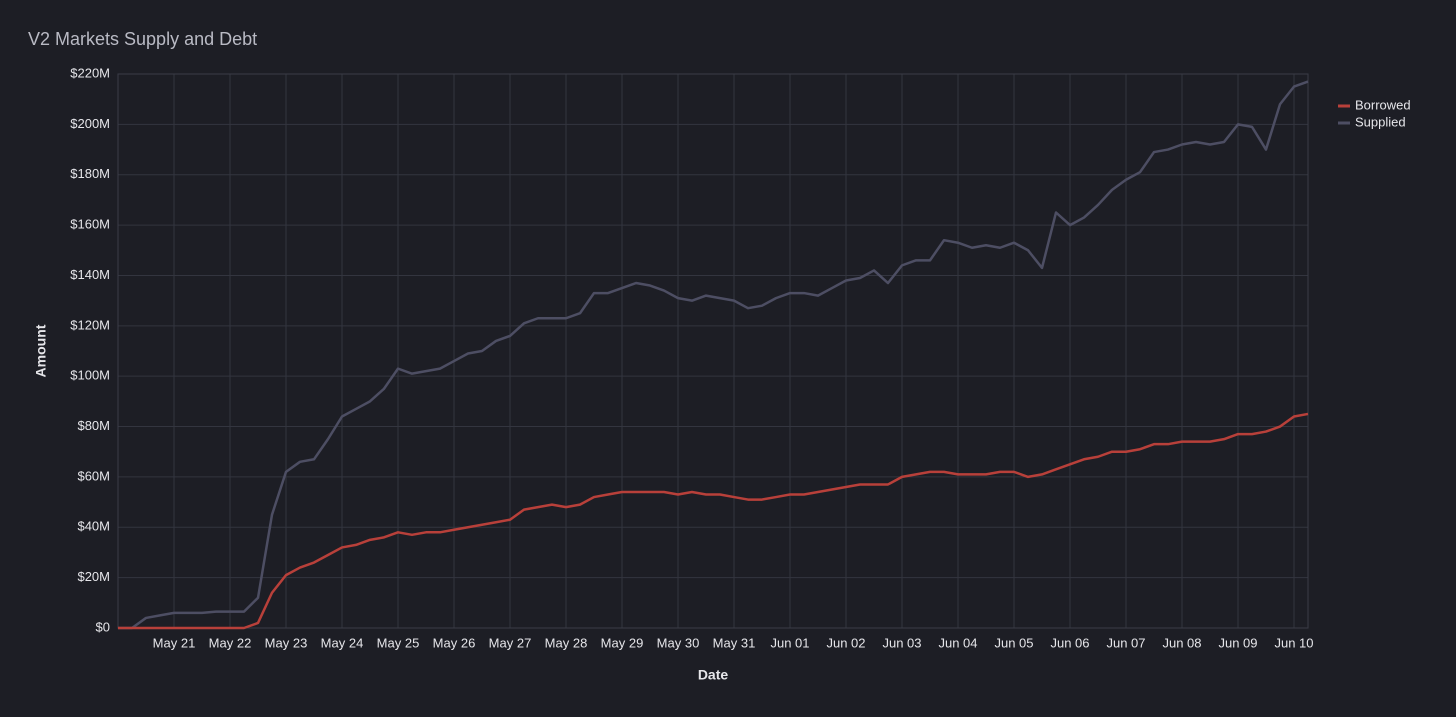 This screenshot has height=717, width=1456. Describe the element at coordinates (90, 224) in the screenshot. I see `y-tick-label: $160M` at that location.